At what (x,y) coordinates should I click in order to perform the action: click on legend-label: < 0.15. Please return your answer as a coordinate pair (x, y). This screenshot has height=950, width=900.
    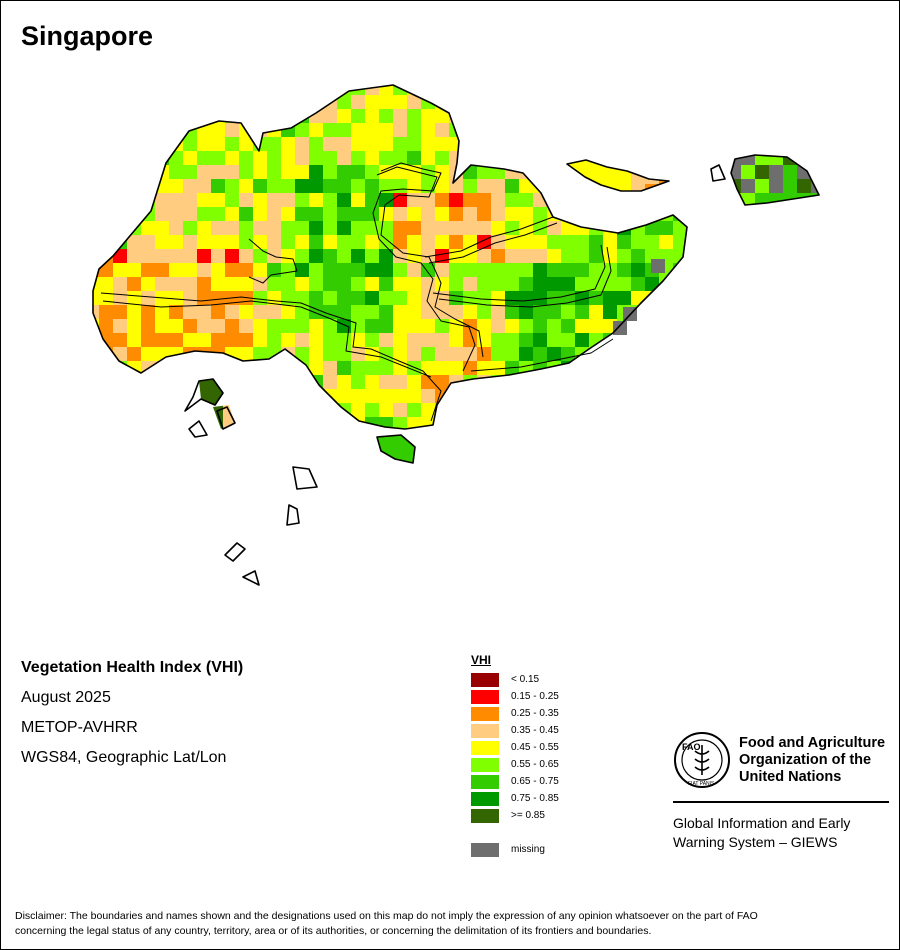
    Looking at the image, I should click on (525, 679).